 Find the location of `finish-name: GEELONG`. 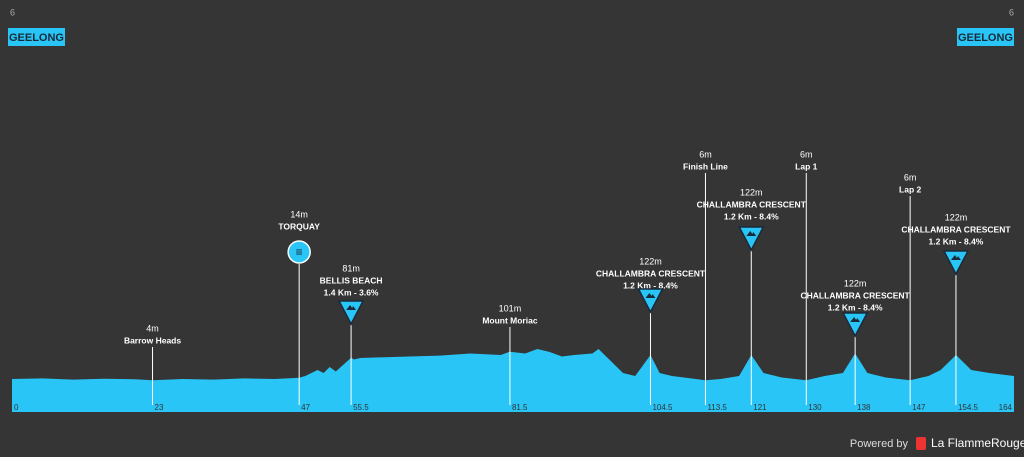

finish-name: GEELONG is located at coordinates (985, 38).